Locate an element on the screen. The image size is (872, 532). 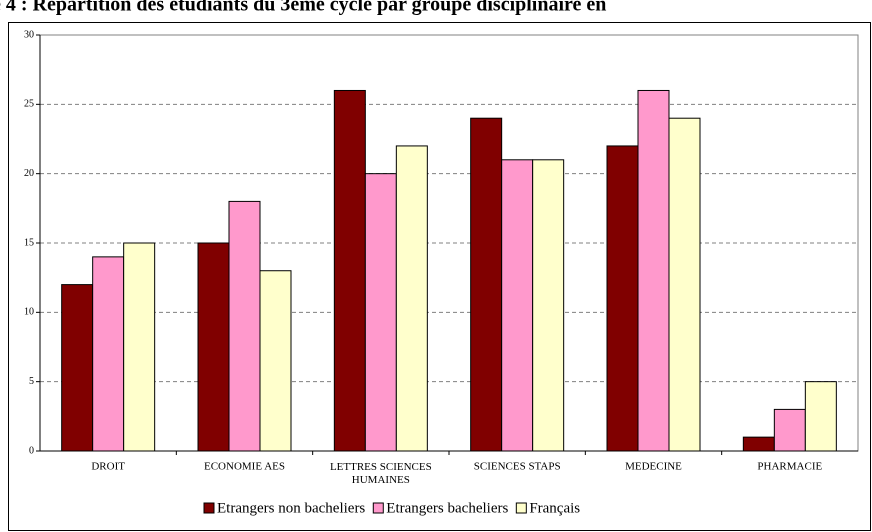
x-tick-label: LETTRES SCIENCES HUMAINES is located at coordinates (381, 473).